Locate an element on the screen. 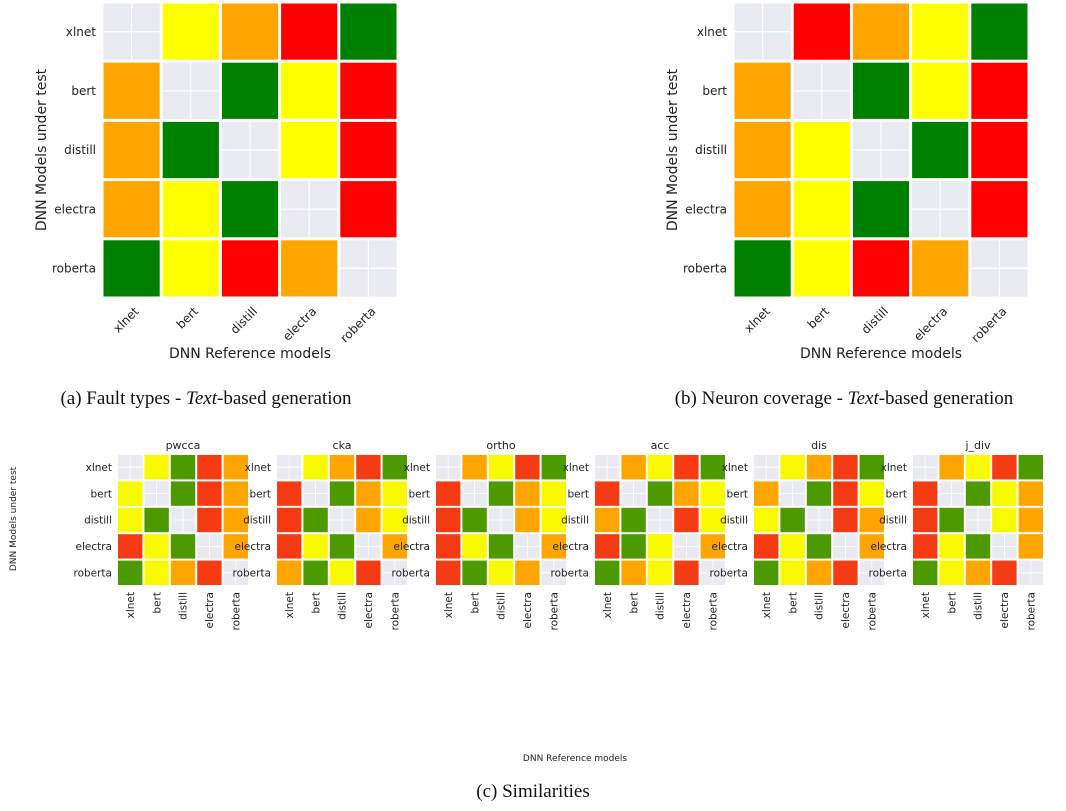  heatmap-cell-electra-bert is located at coordinates (156, 546).